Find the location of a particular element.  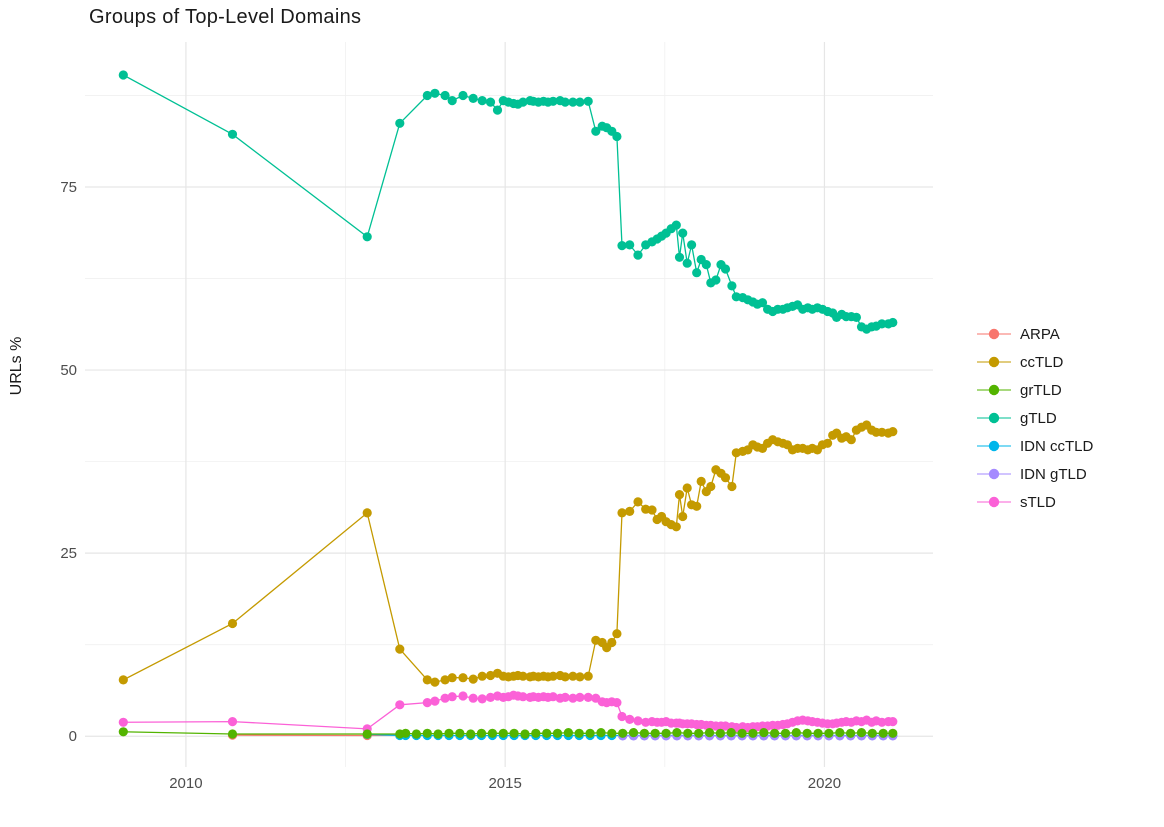

x-tick-label: 2010 is located at coordinates (185, 783).